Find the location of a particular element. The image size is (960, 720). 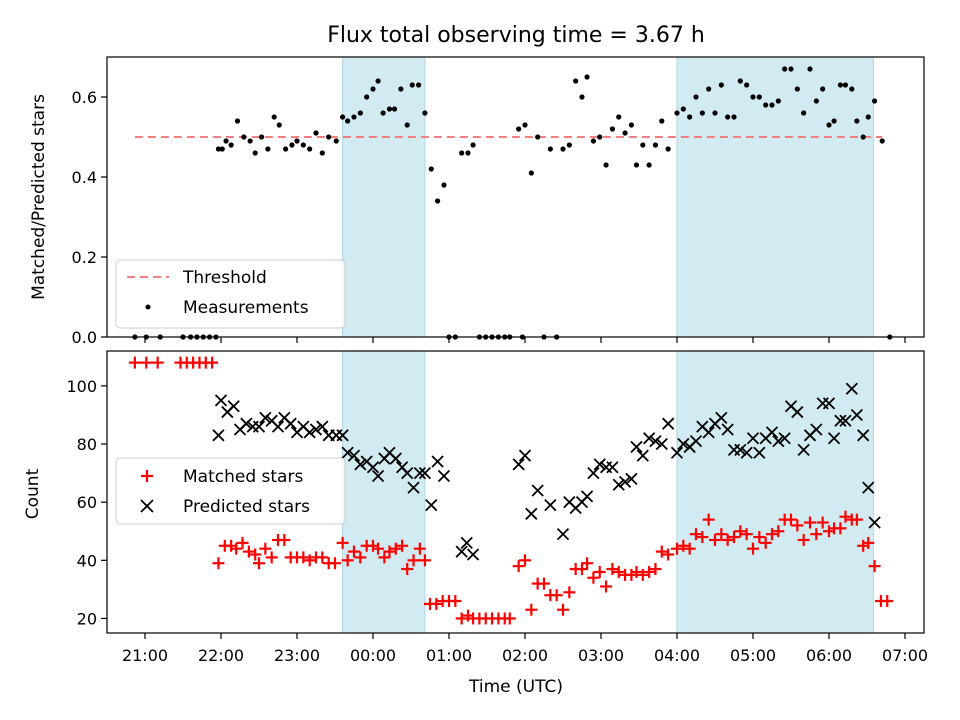

y-tick-label: 100 is located at coordinates (81, 386).